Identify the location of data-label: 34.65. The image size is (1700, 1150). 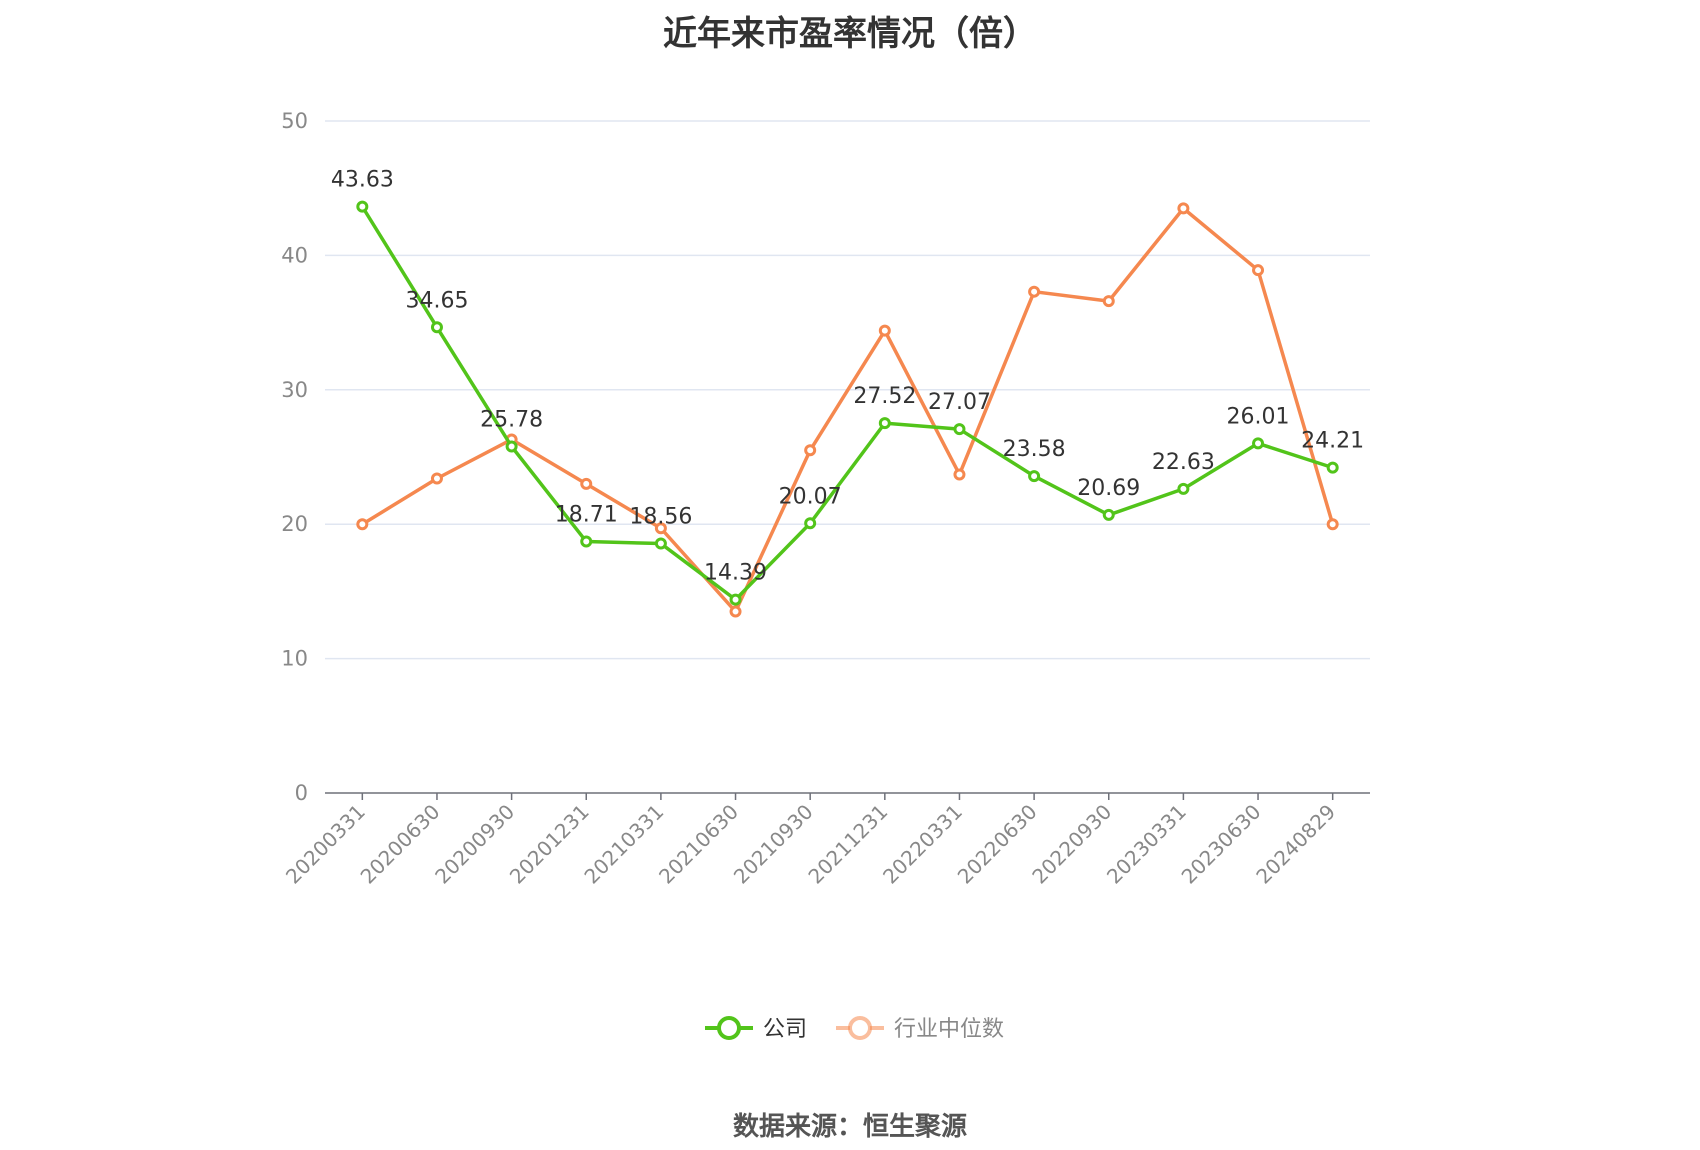
(436, 300).